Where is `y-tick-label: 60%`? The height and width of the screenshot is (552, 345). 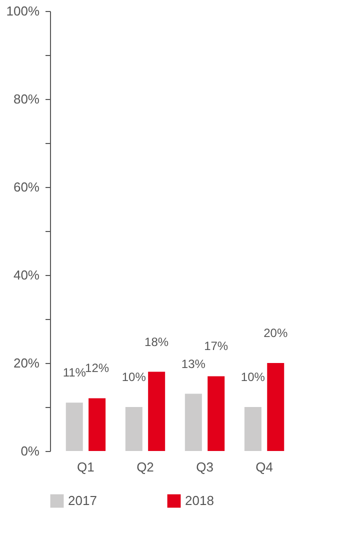 y-tick-label: 60% is located at coordinates (26, 187).